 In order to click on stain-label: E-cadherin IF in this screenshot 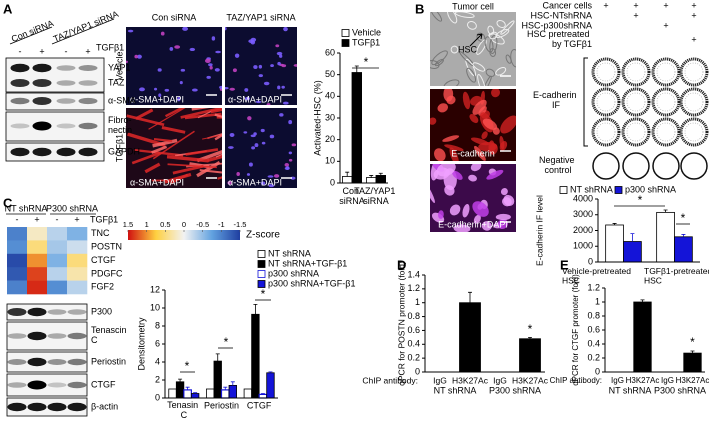, I will do `click(556, 100)`.